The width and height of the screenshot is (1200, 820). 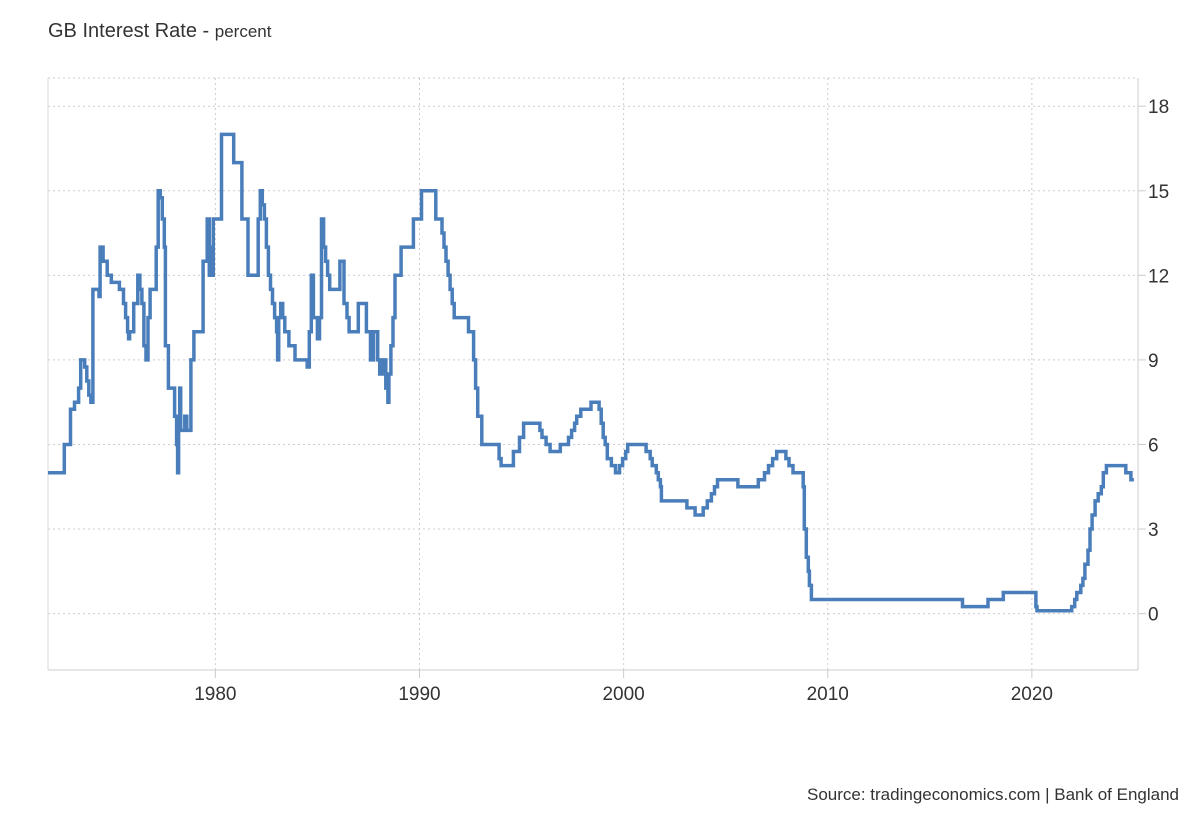 I want to click on chart-title: GB Interest Rate - percent, so click(x=160, y=31).